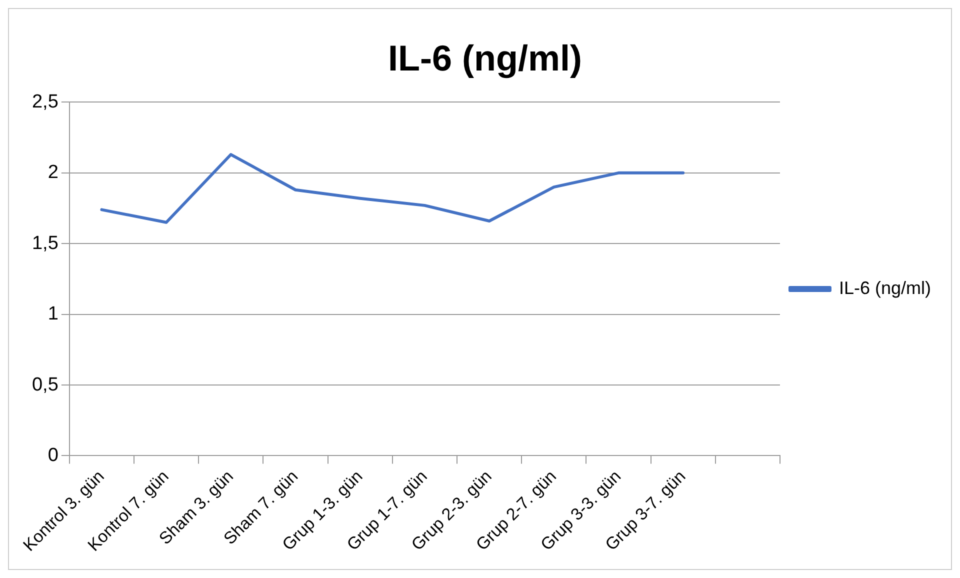 The width and height of the screenshot is (960, 578). I want to click on y-tick-label: 2,5, so click(45, 101).